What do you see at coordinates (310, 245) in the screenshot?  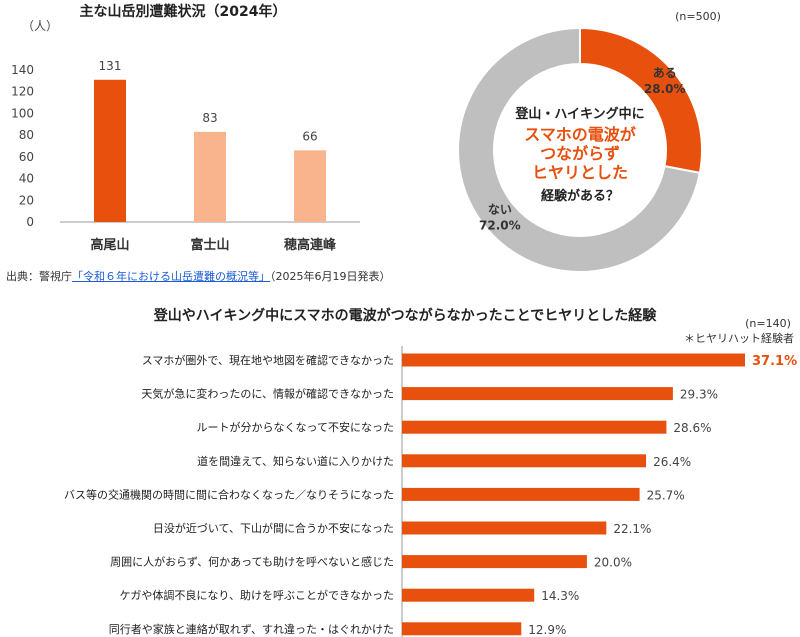 I see `category-label: 穂高連峰` at bounding box center [310, 245].